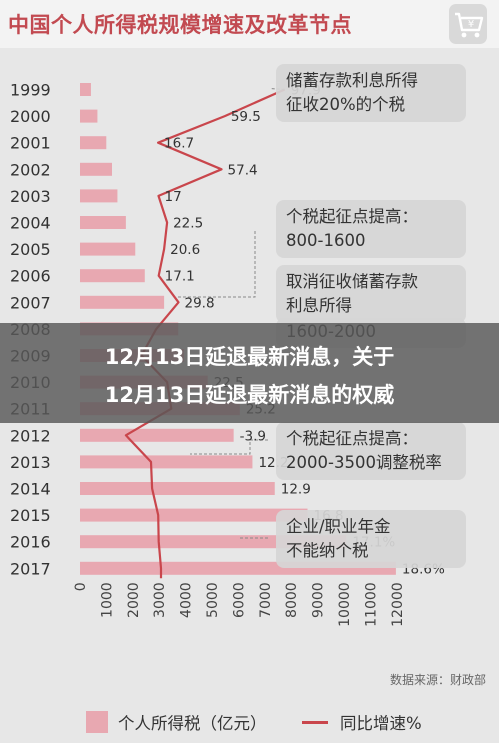 Image resolution: width=499 pixels, height=743 pixels. I want to click on legend-bar-swatch, so click(97, 722).